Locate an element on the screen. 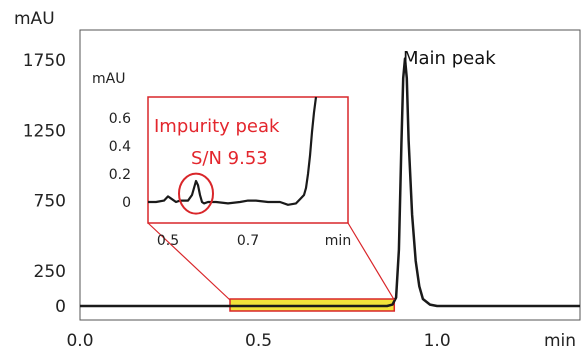  inset-x-axis-label: min is located at coordinates (338, 241).